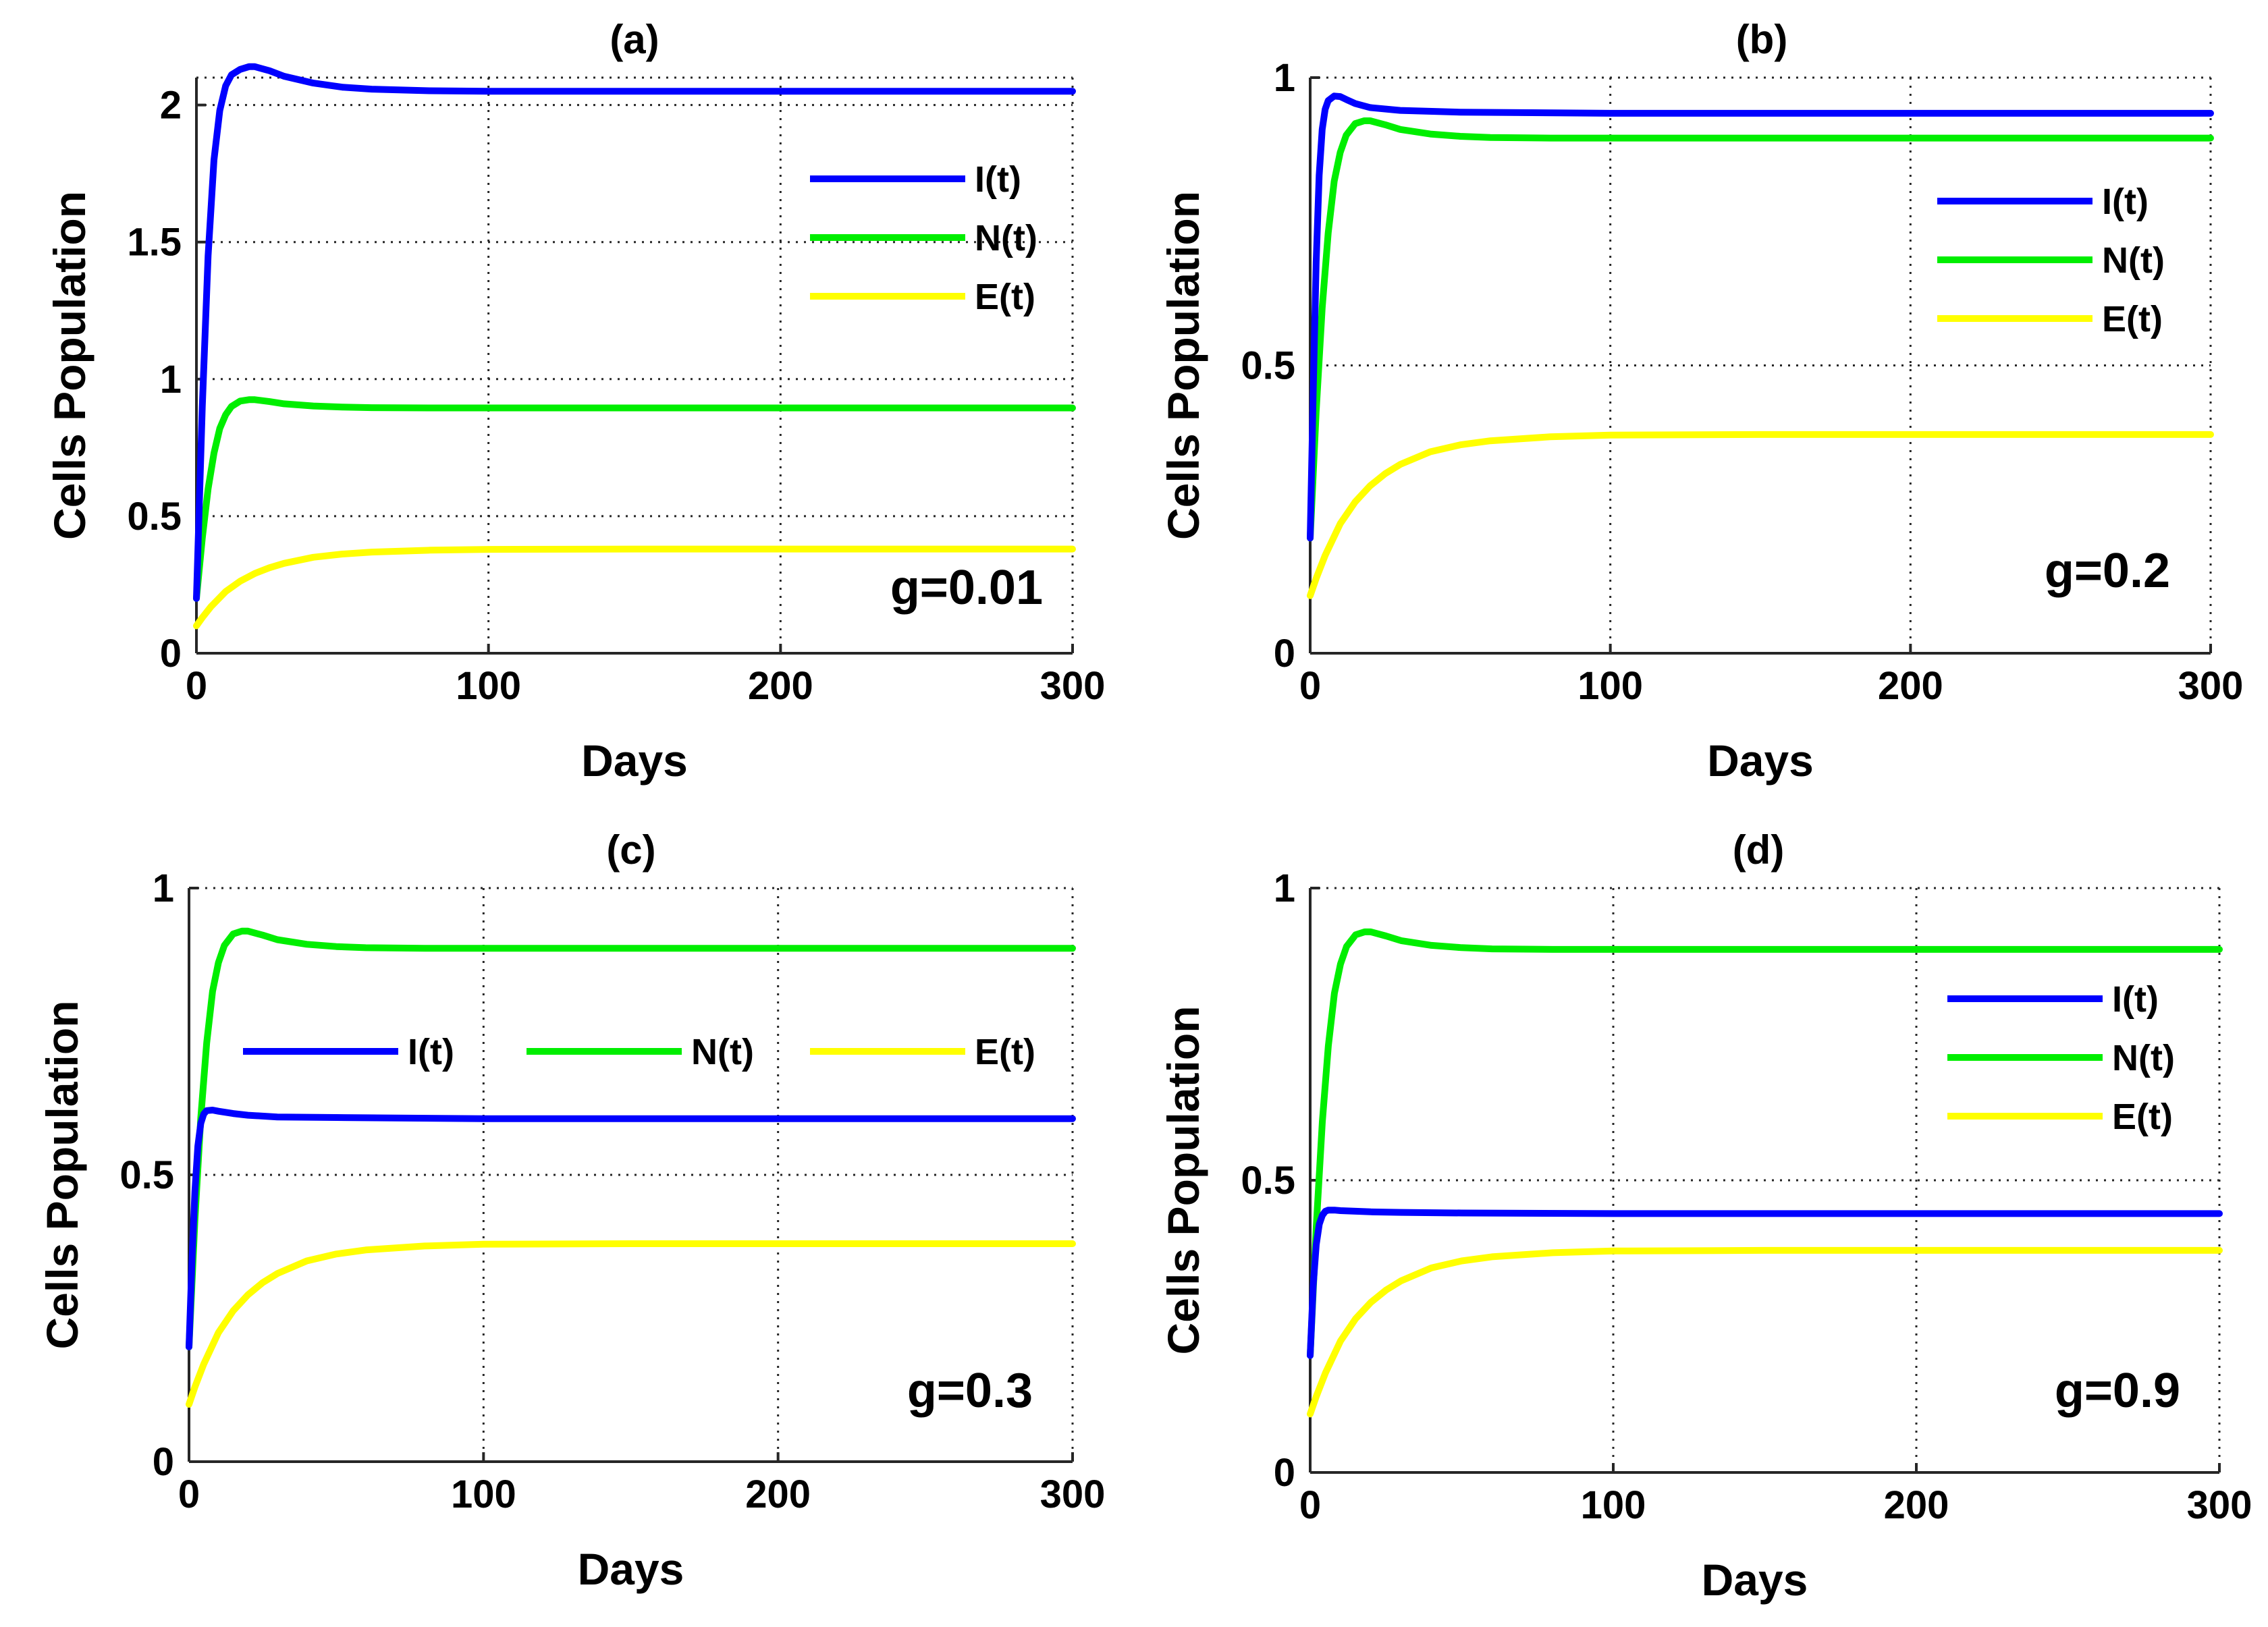  I want to click on parameter-annotation: g=0.9, so click(2117, 1391).